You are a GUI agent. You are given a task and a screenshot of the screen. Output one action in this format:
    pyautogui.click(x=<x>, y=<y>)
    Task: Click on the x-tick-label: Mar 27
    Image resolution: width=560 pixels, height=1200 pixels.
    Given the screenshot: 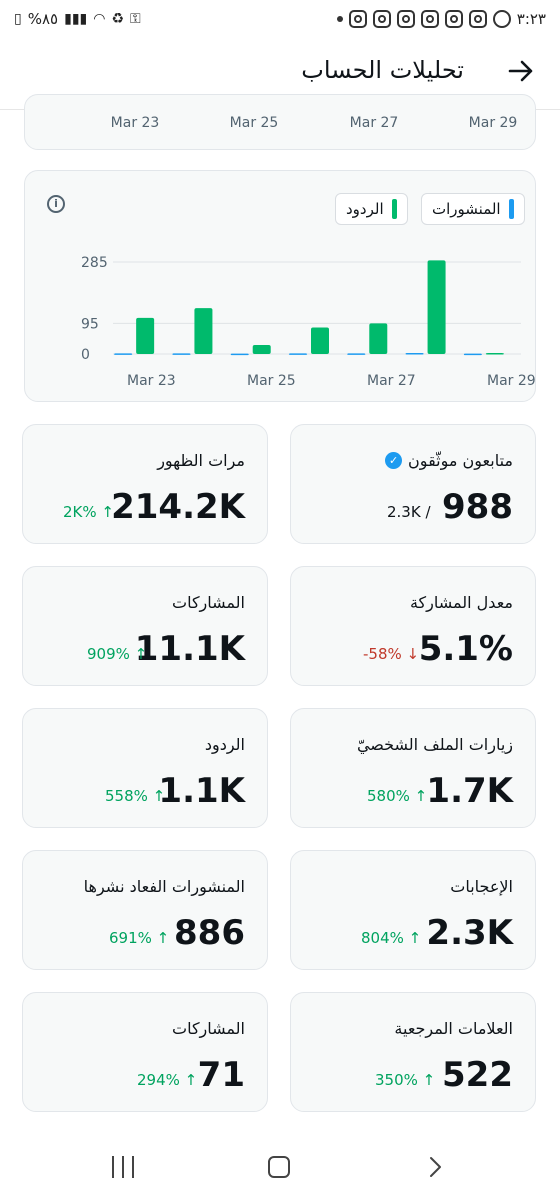 What is the action you would take?
    pyautogui.click(x=391, y=381)
    